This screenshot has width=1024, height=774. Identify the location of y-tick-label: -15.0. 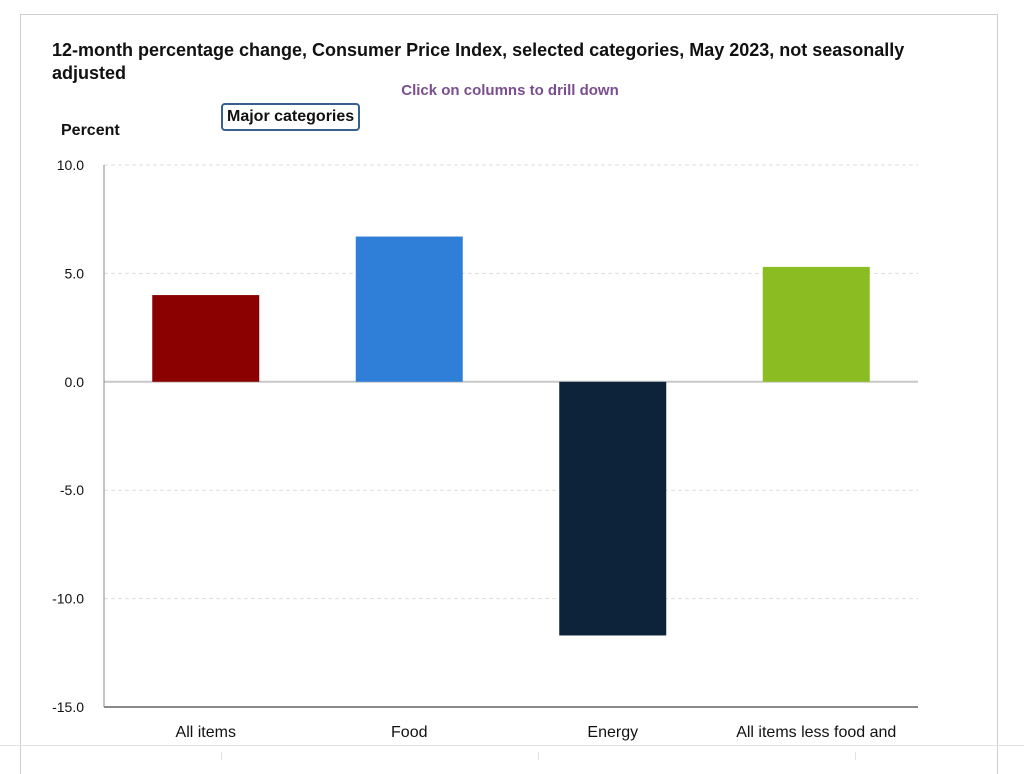
(68, 707).